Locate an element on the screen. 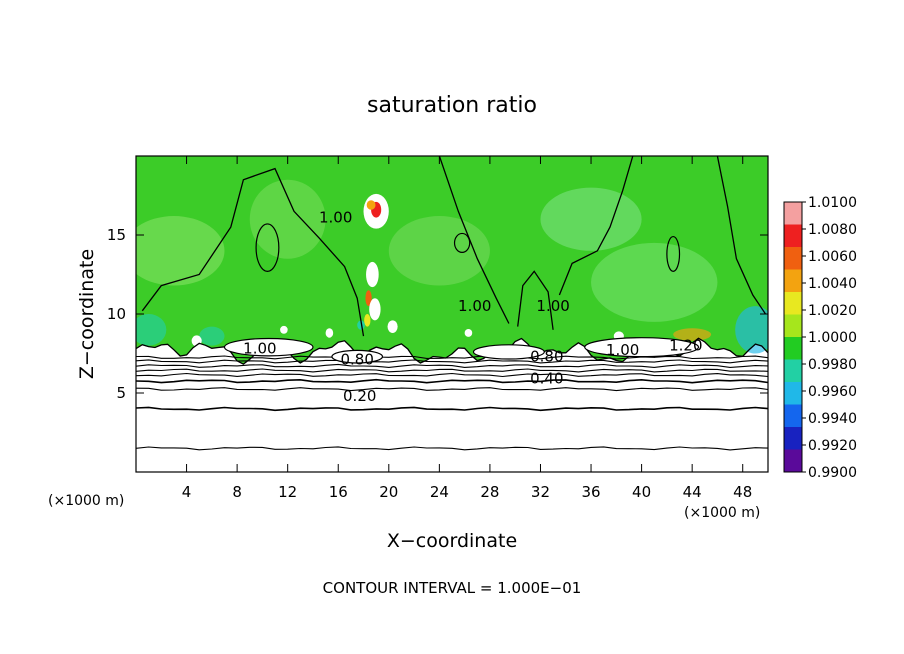 Image resolution: width=904 pixels, height=654 pixels. colorbar-tick-label: 1.0100 is located at coordinates (832, 203).